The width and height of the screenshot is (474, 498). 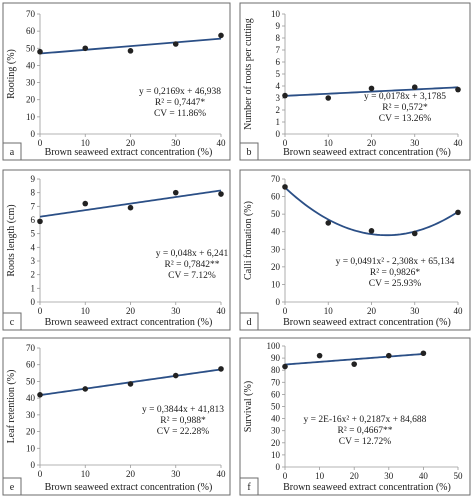 I want to click on y-tick-label: 3, so click(x=33, y=261).